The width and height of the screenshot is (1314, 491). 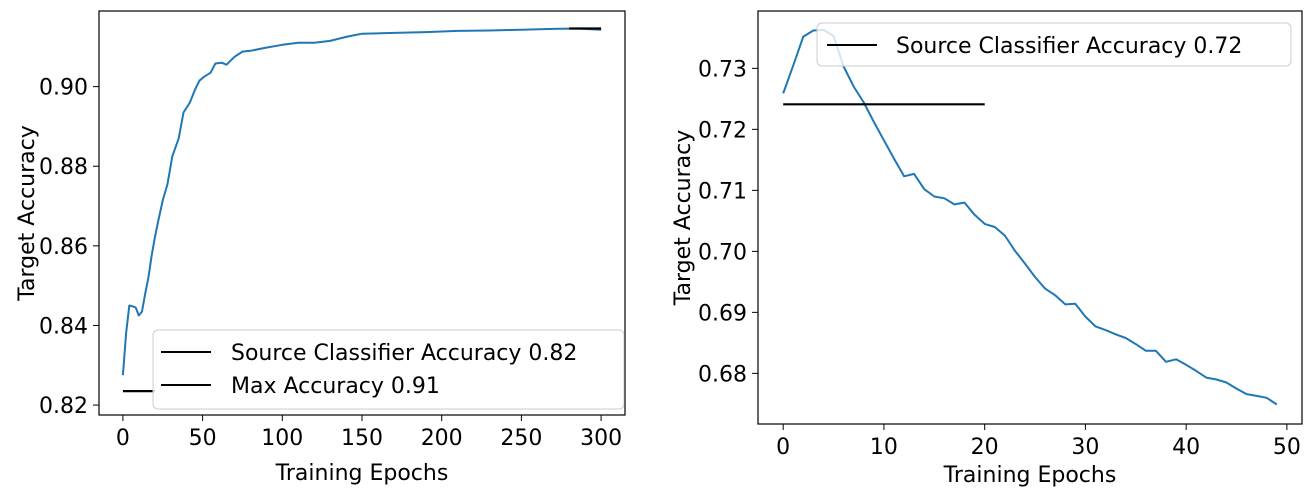 What do you see at coordinates (1085, 447) in the screenshot?
I see `right-plot-x-tick-label: 30` at bounding box center [1085, 447].